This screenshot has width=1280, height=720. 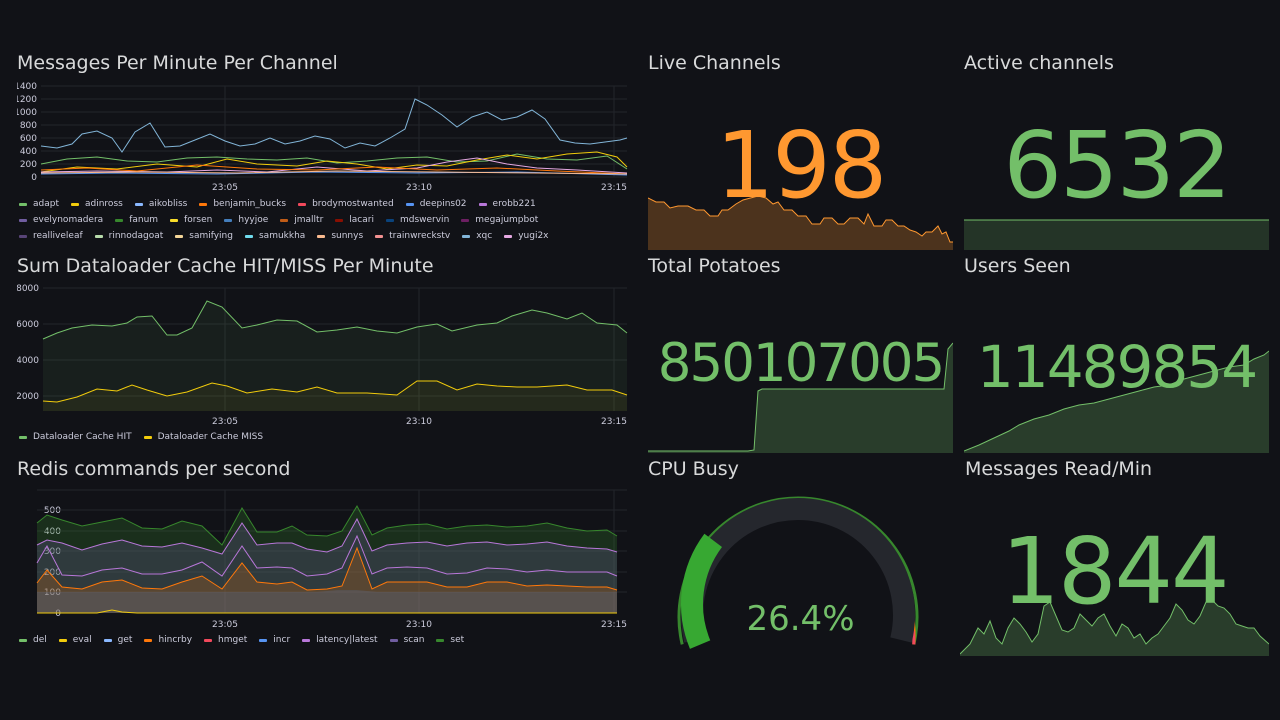 What do you see at coordinates (144, 220) in the screenshot?
I see `legend-label: fanum` at bounding box center [144, 220].